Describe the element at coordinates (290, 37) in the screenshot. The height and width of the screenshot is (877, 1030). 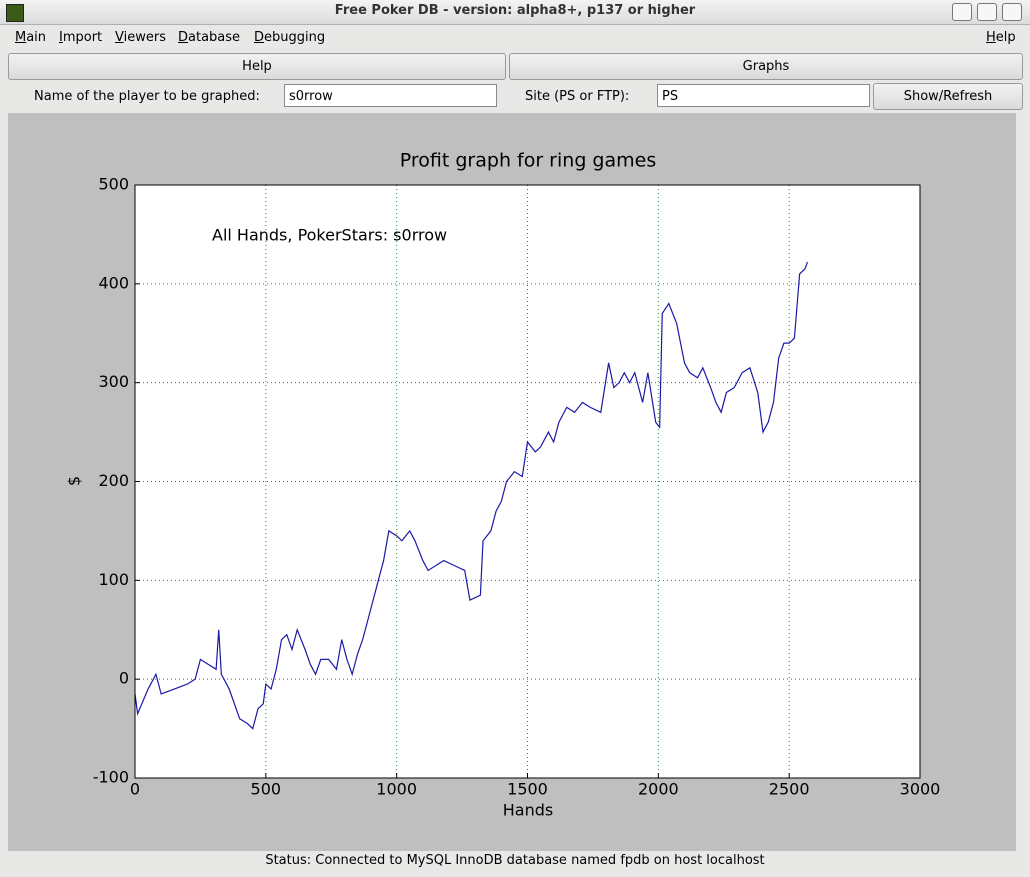
I see `menu-item: Debugging` at that location.